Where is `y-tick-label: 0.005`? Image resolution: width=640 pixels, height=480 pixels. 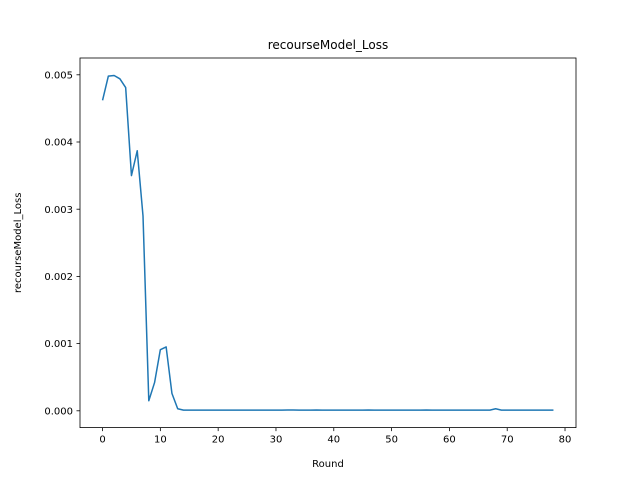 y-tick-label: 0.005 is located at coordinates (58, 75).